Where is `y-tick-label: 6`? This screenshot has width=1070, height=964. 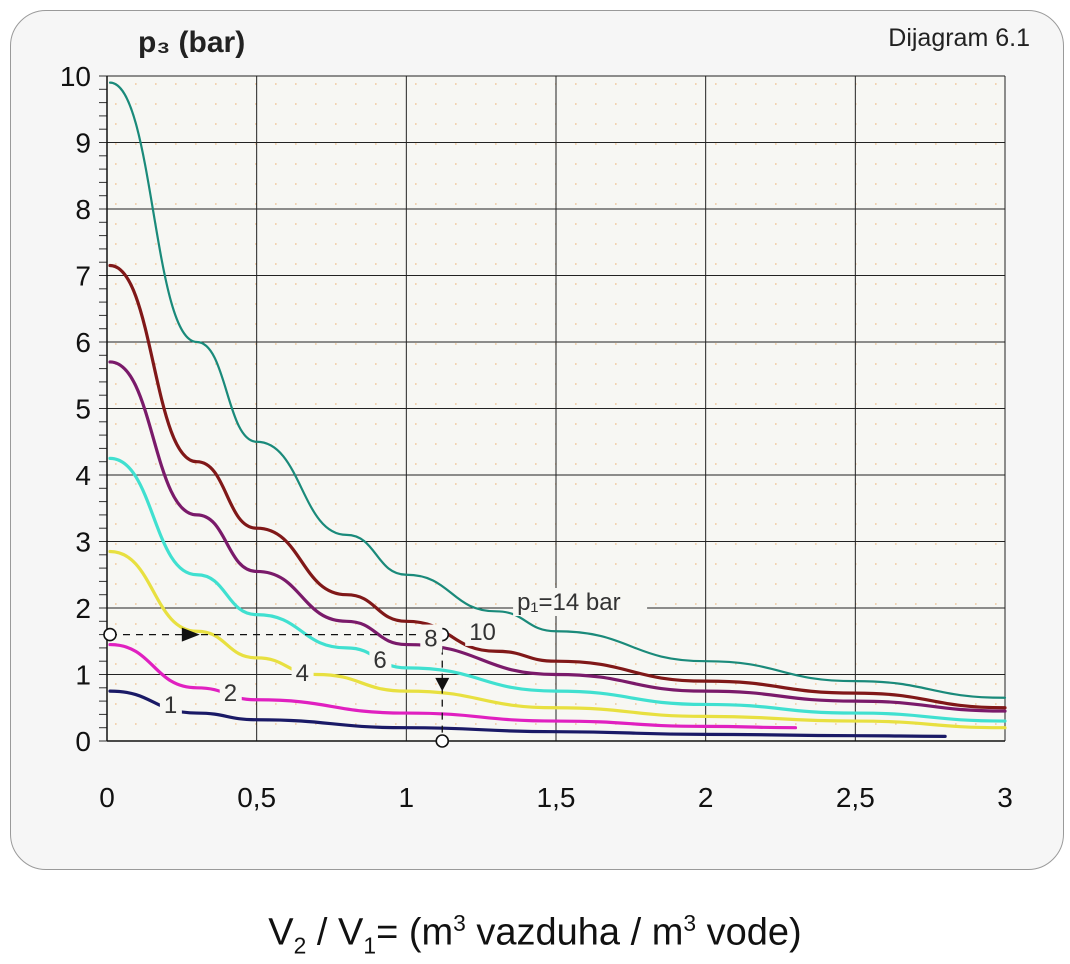
y-tick-label: 6 is located at coordinates (83, 342).